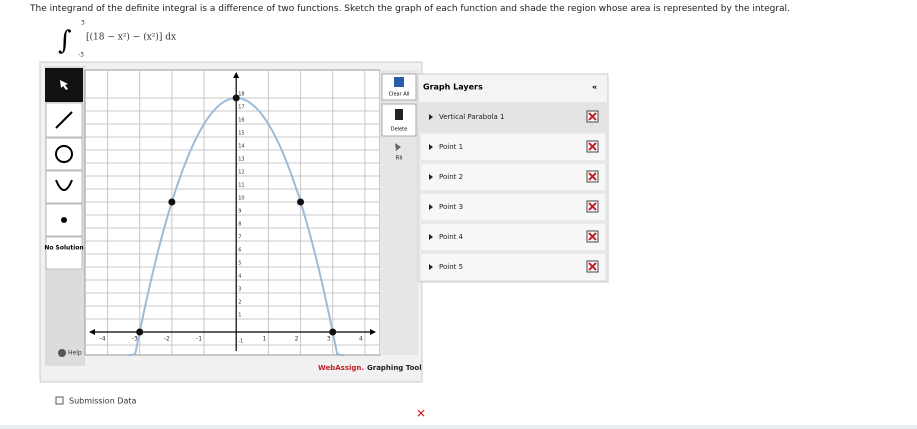 This screenshot has width=917, height=429. I want to click on submission-link: Submission Data, so click(103, 401).